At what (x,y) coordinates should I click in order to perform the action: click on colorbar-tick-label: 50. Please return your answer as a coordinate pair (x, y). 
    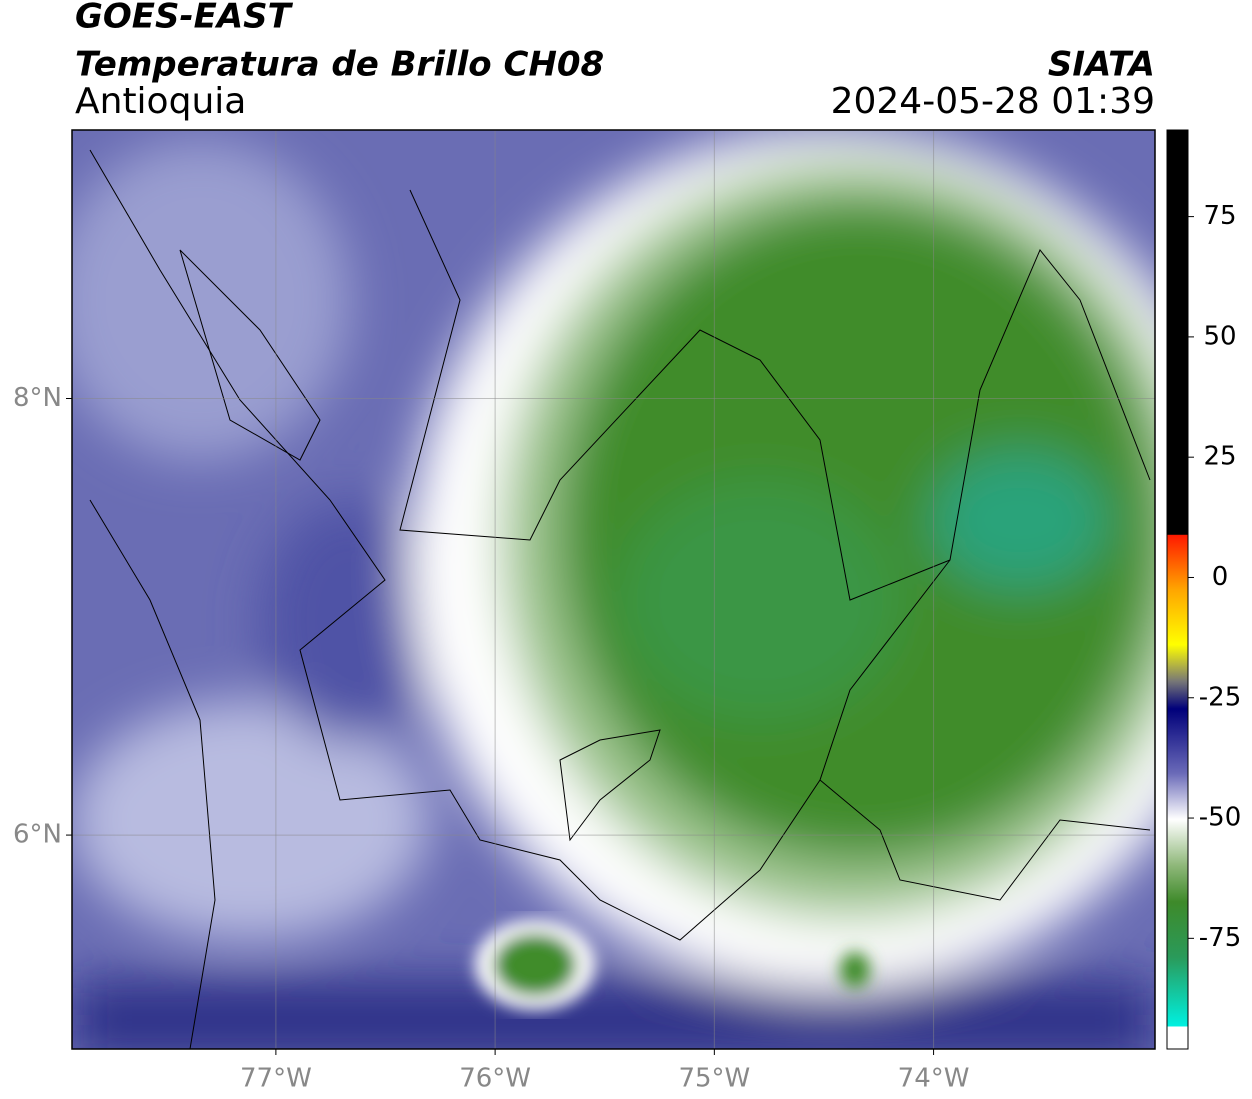
    Looking at the image, I should click on (1219, 336).